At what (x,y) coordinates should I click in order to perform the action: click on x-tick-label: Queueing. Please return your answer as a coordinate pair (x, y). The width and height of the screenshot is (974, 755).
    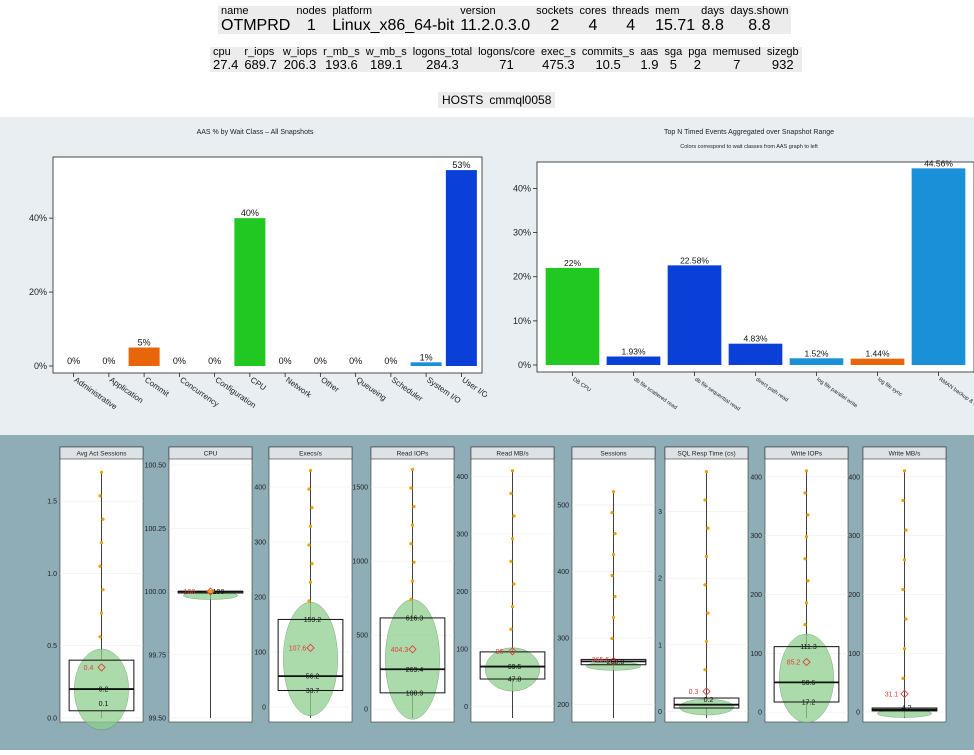
    Looking at the image, I should click on (371, 388).